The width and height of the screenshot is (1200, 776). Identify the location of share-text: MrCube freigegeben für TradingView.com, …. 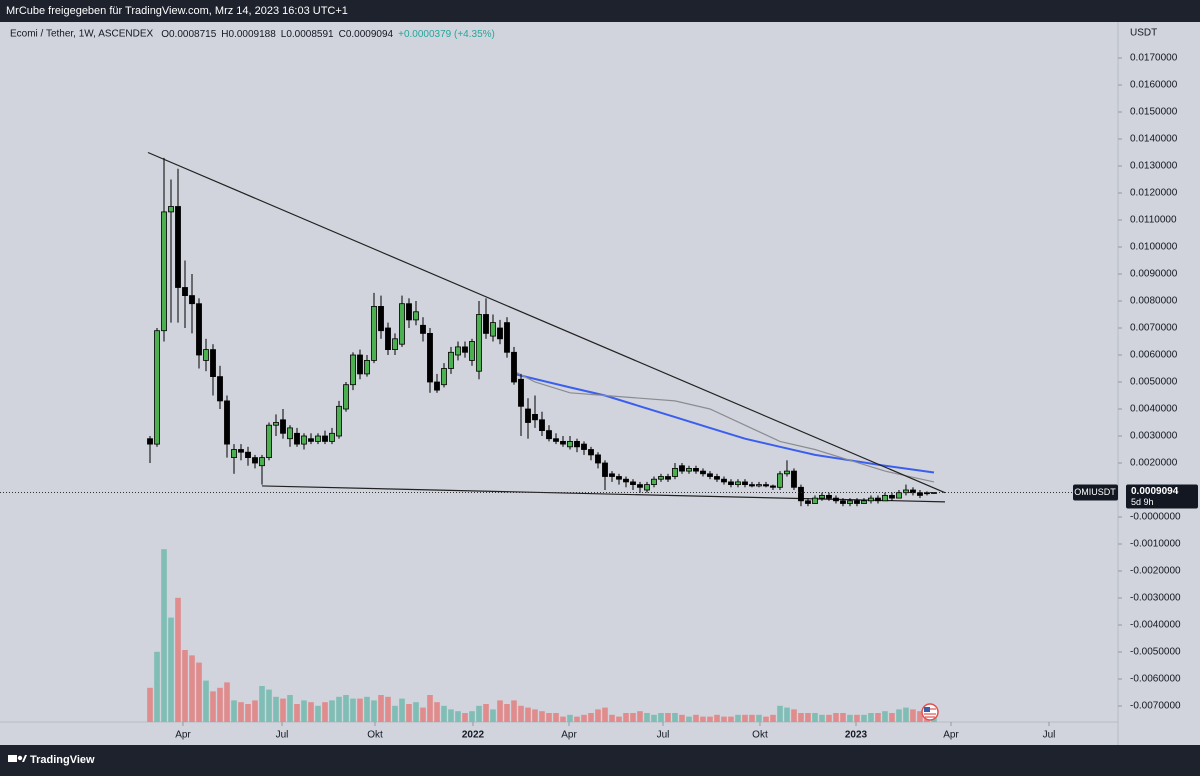
(177, 11).